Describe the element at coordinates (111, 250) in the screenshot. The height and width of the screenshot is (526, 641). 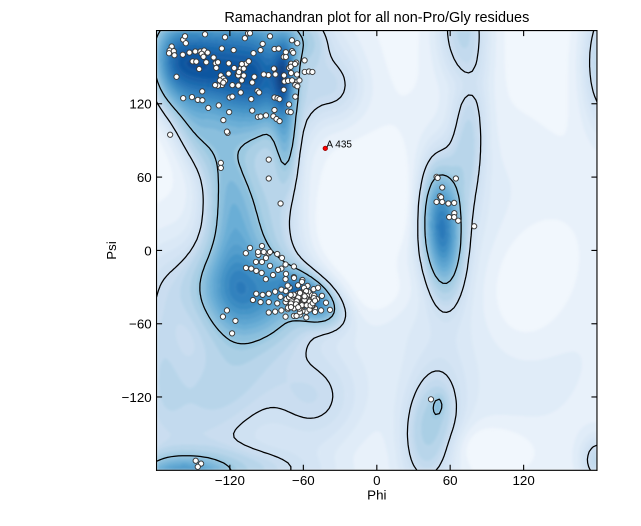
I see `svg-text: Psi` at that location.